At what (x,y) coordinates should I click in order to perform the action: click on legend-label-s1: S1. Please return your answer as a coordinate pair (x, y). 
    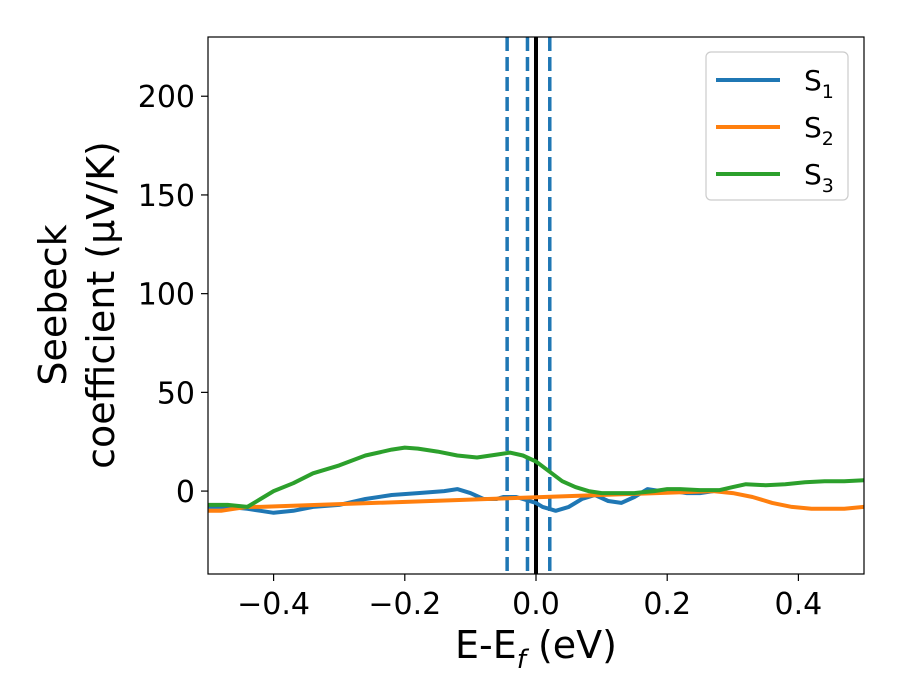
    Looking at the image, I should click on (819, 83).